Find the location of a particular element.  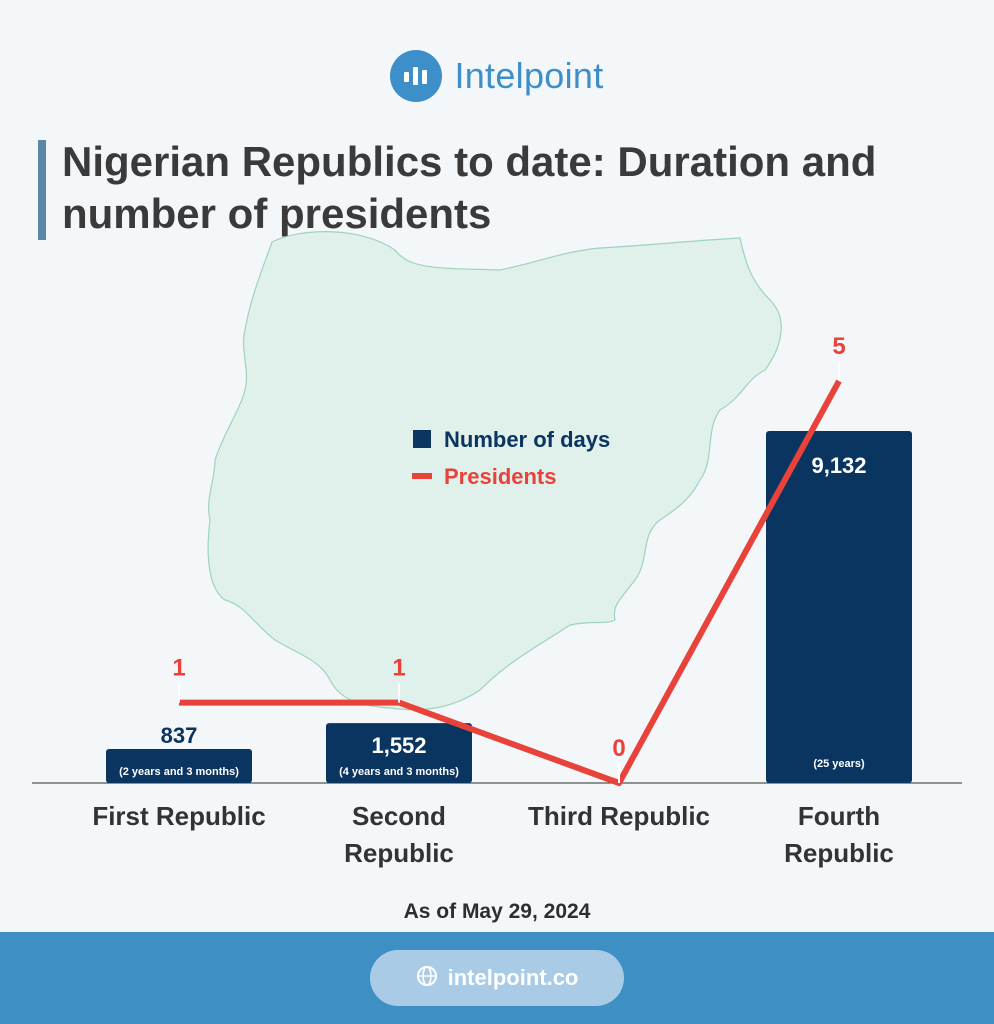

legend-swatch-presidents is located at coordinates (422, 476).